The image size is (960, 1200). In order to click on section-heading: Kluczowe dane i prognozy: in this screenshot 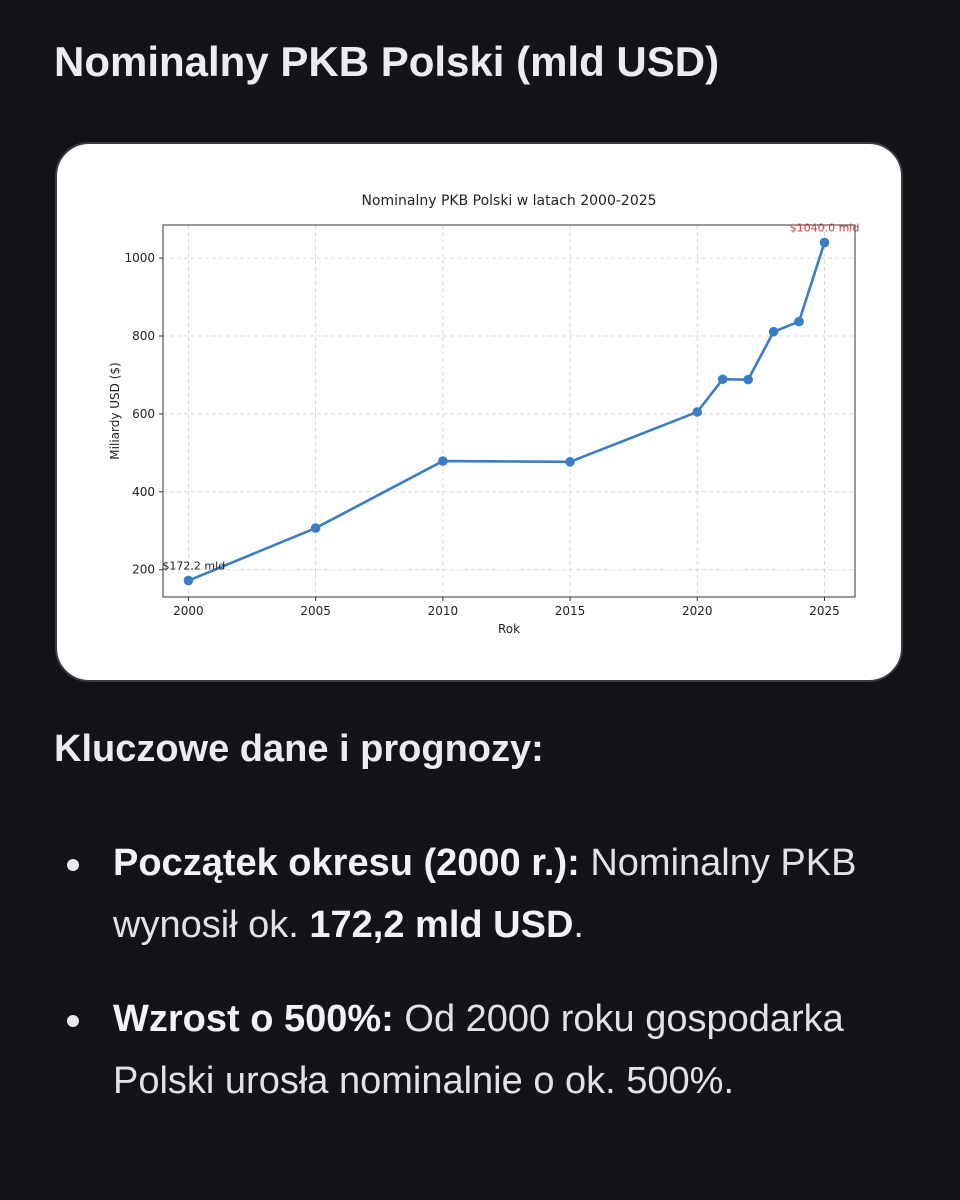, I will do `click(299, 749)`.